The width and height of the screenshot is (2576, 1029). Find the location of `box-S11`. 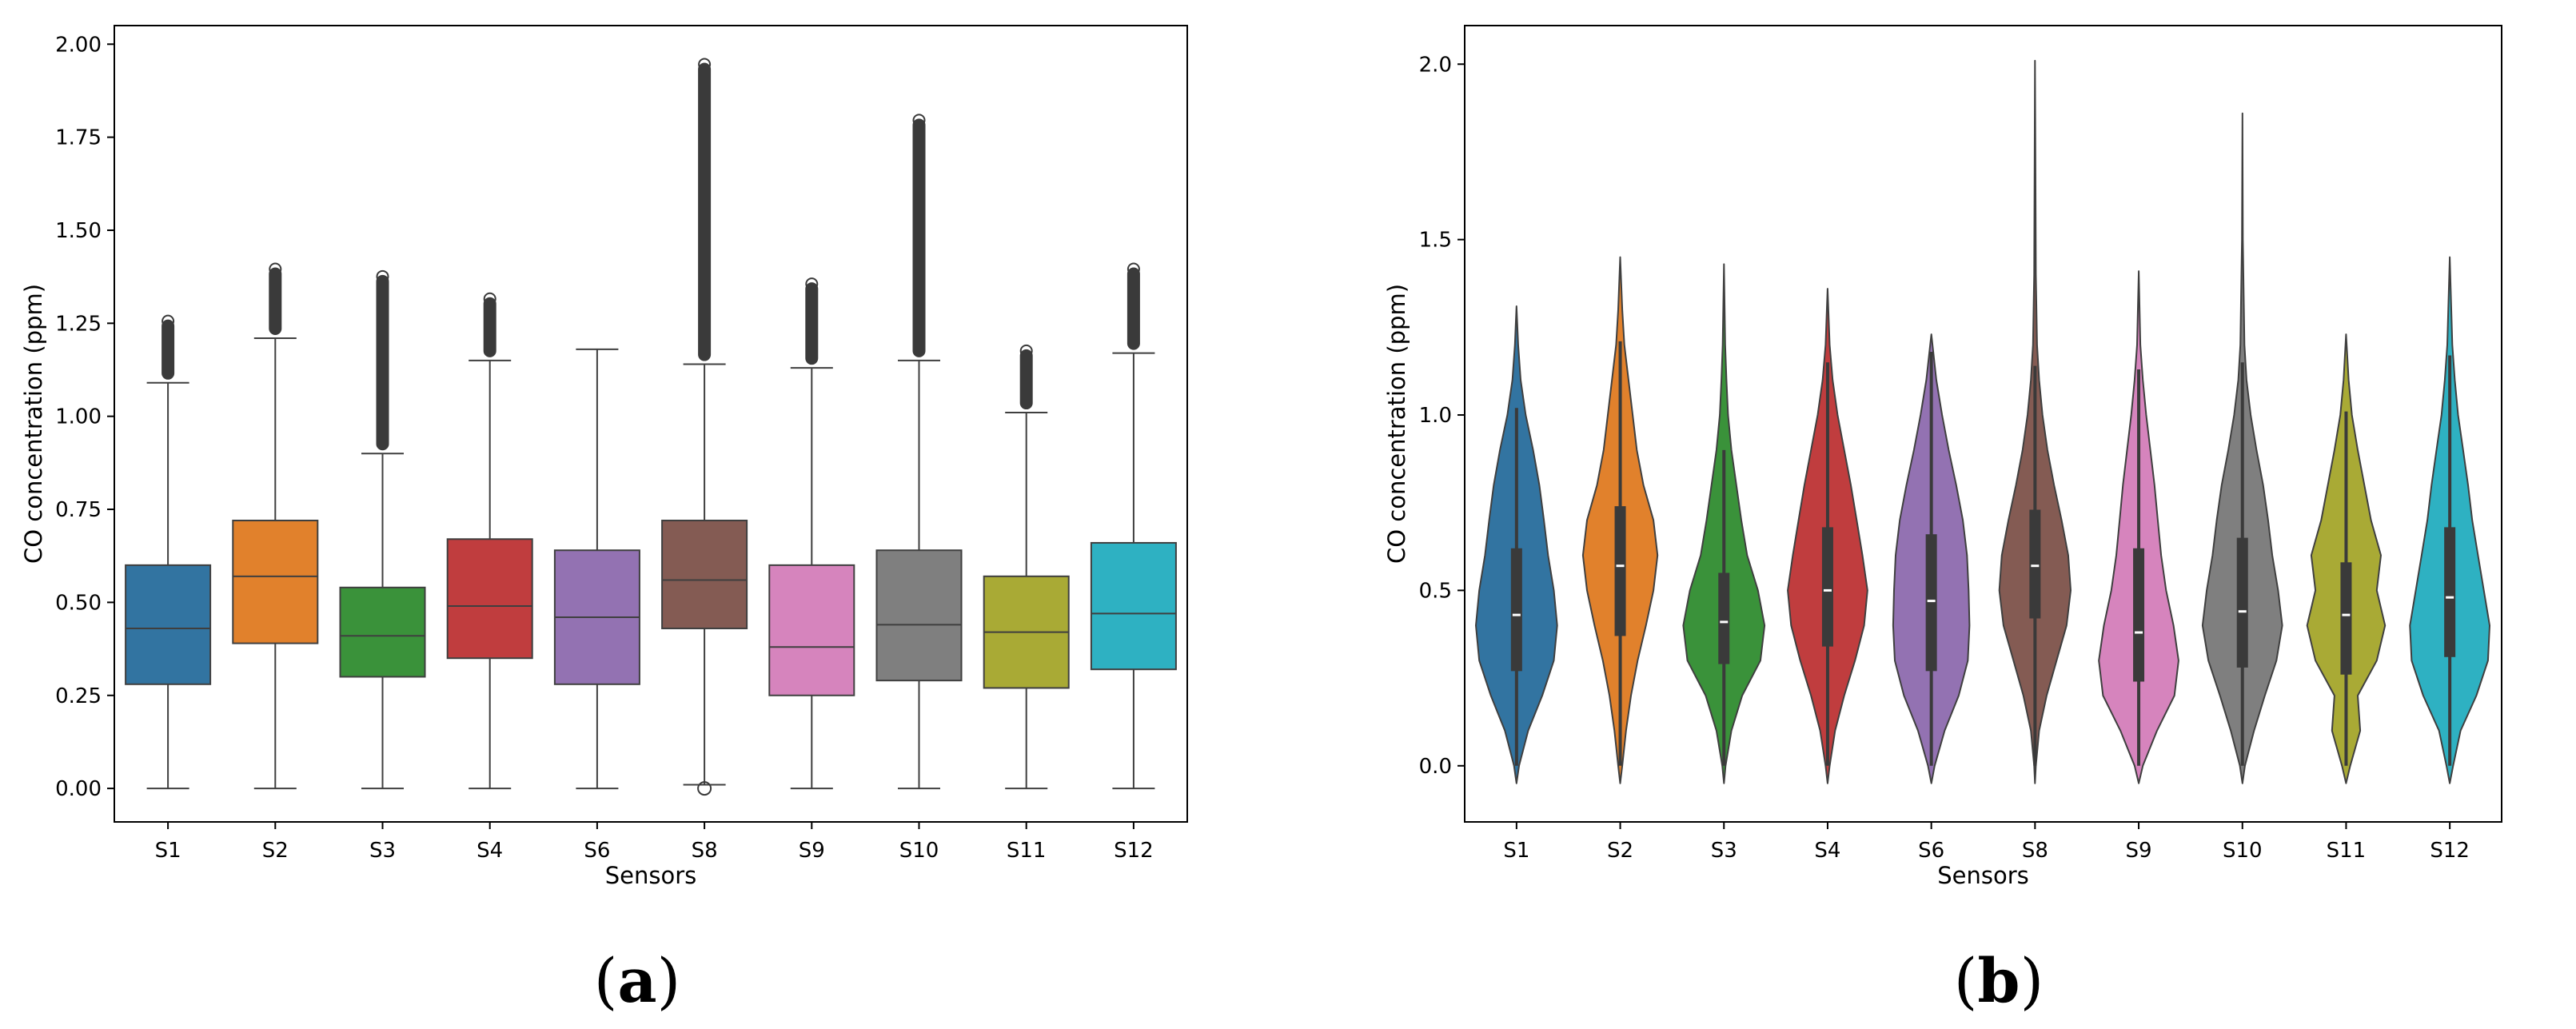

box-S11 is located at coordinates (1026, 567).